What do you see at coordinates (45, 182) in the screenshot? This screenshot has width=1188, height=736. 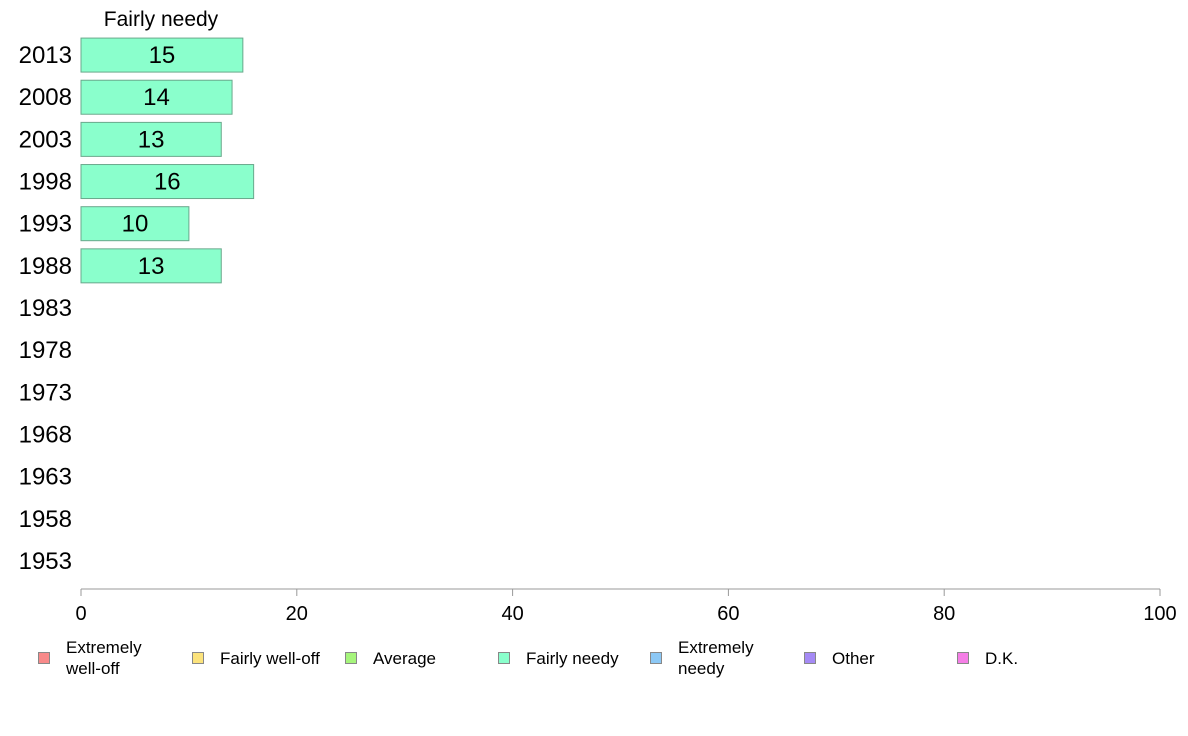 I see `year-label: 1998` at bounding box center [45, 182].